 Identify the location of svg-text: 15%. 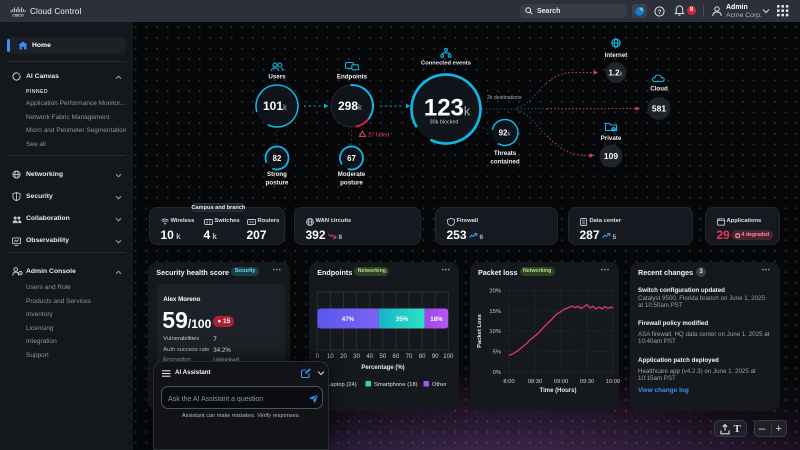
(495, 312).